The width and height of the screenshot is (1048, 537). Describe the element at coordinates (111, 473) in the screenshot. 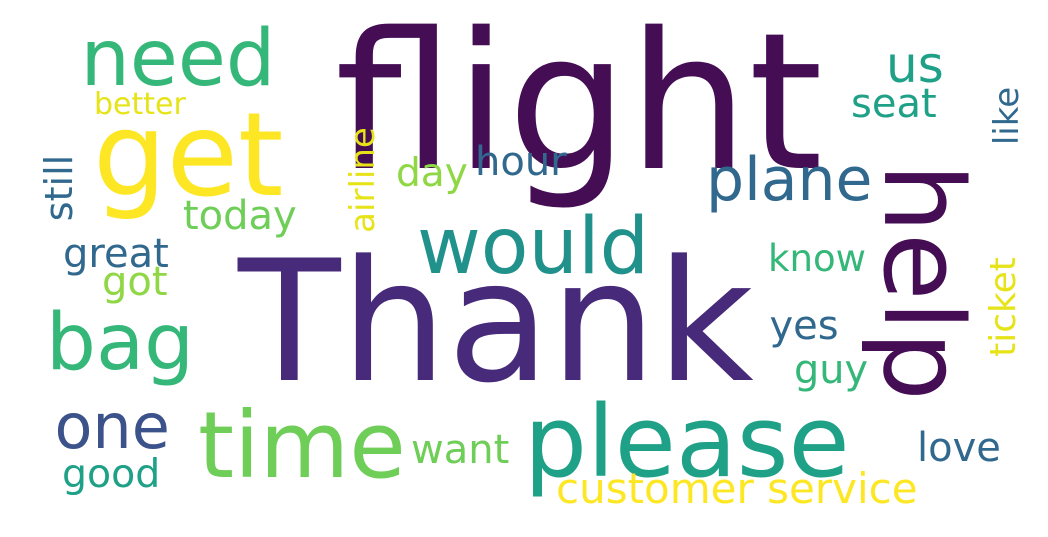

I see `word-good: good` at that location.